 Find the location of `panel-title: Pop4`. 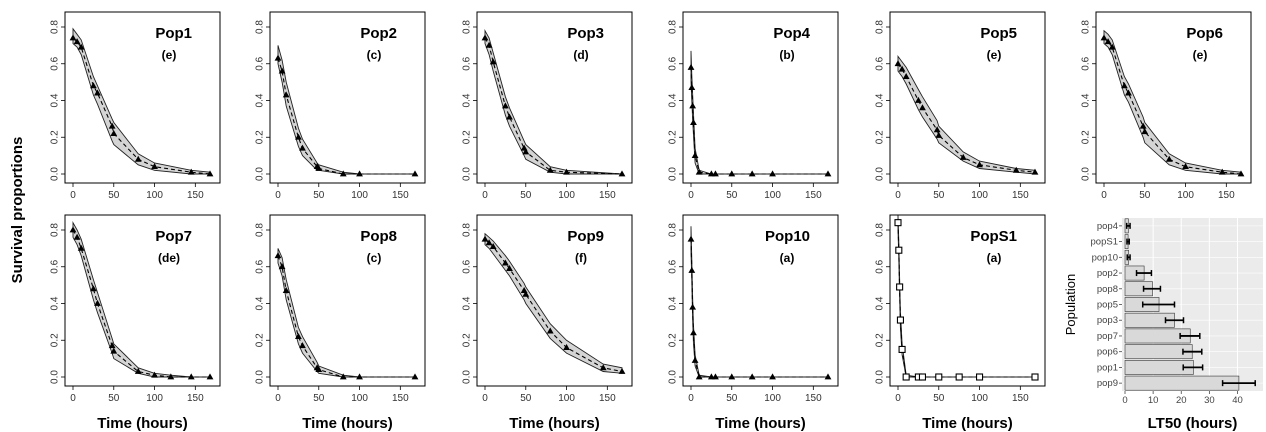

panel-title: Pop4 is located at coordinates (791, 33).